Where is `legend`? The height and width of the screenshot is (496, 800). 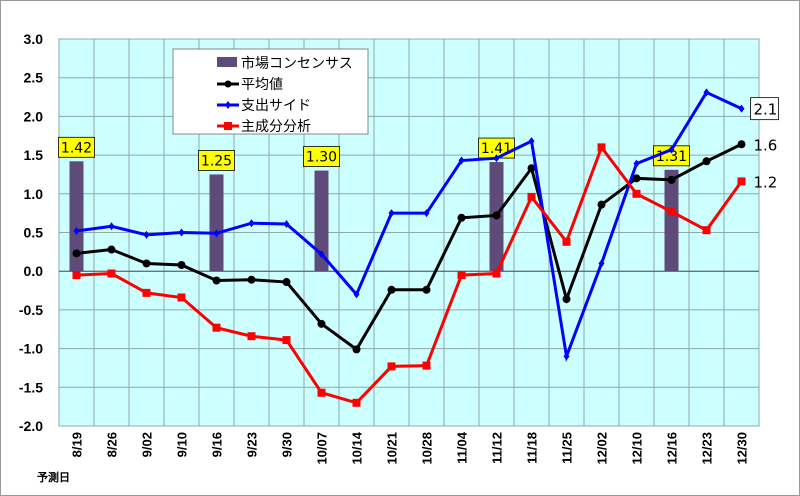 legend is located at coordinates (270, 91).